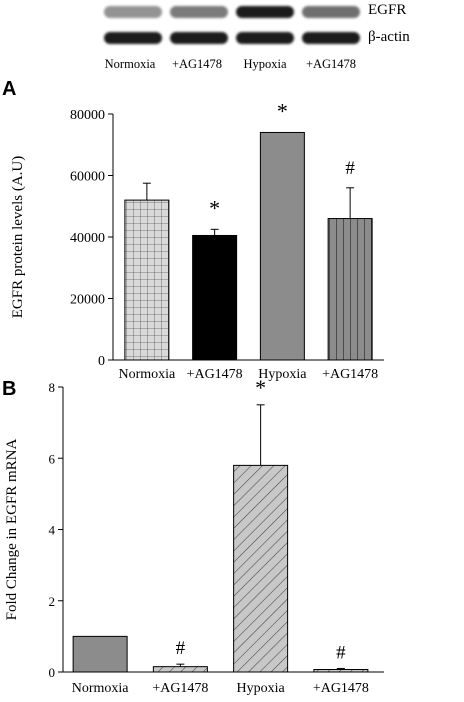 The image size is (464, 702). Describe the element at coordinates (12, 529) in the screenshot. I see `y-axis-label: Fold Change in EGFR mRNA` at that location.